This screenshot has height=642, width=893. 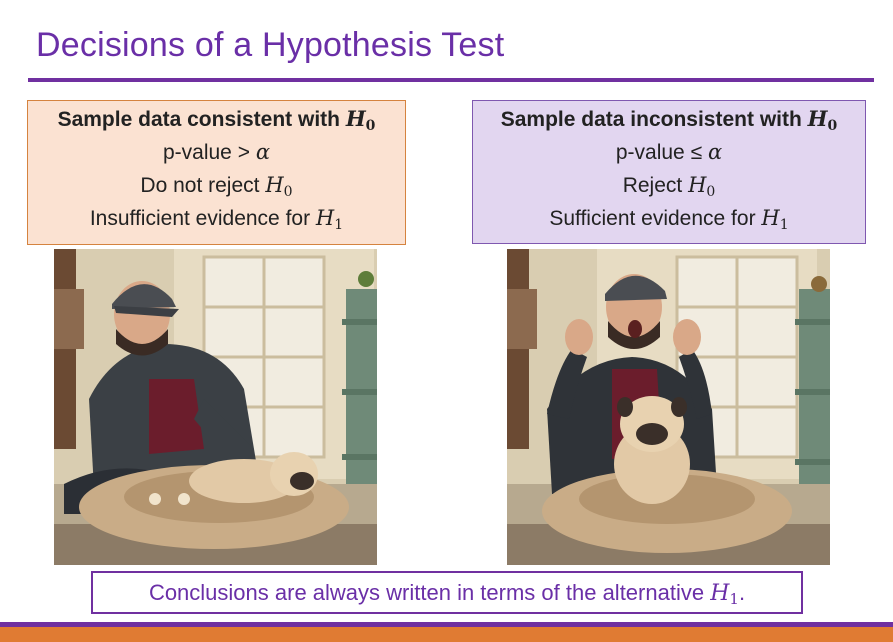 I want to click on consistent-pvalue-line: p-value > α, so click(x=216, y=152).